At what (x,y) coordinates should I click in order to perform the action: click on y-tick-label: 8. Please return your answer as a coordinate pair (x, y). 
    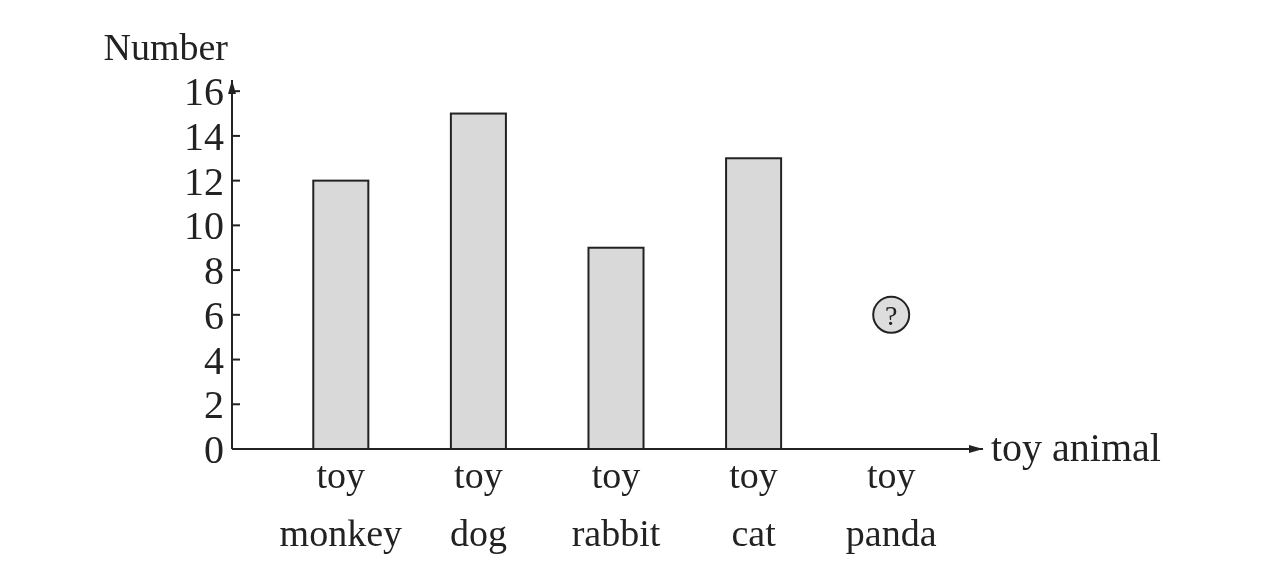
    Looking at the image, I should click on (214, 271).